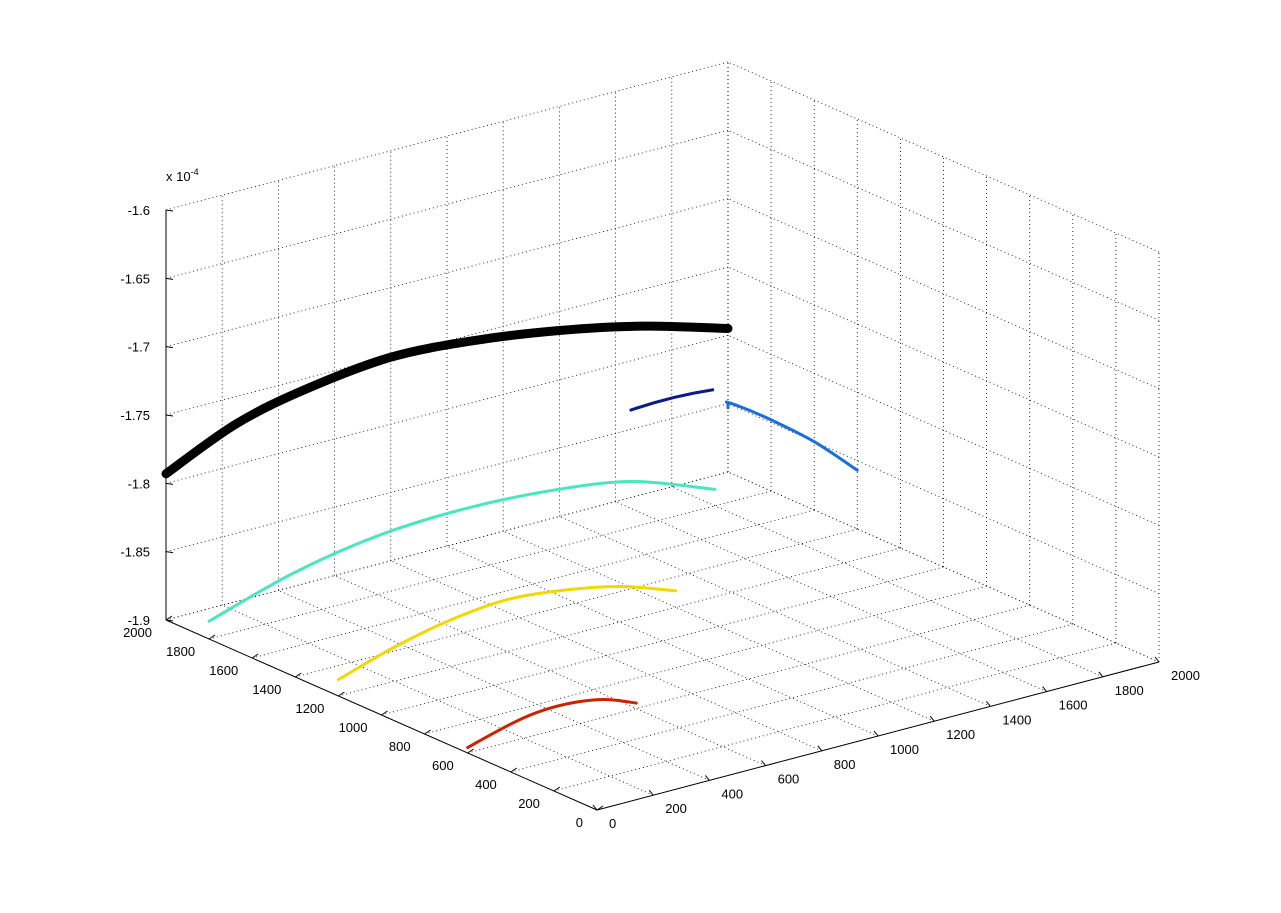  I want to click on z-axis-exponent: x 10-4, so click(182, 175).